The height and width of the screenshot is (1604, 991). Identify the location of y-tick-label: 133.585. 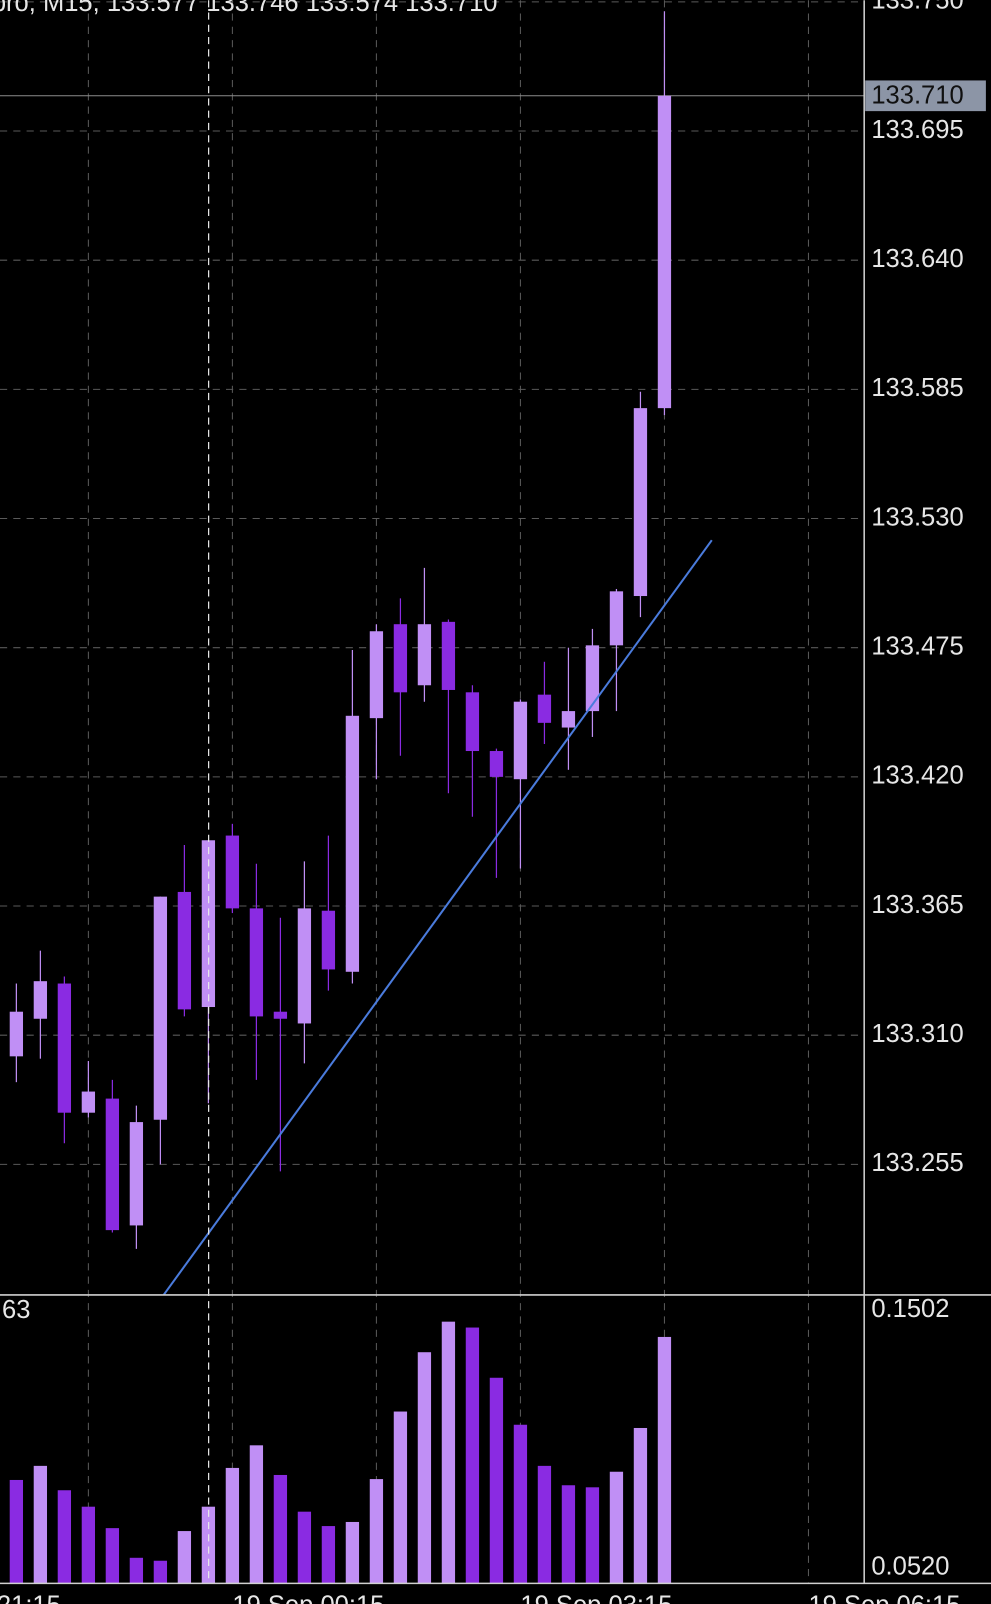
(917, 388).